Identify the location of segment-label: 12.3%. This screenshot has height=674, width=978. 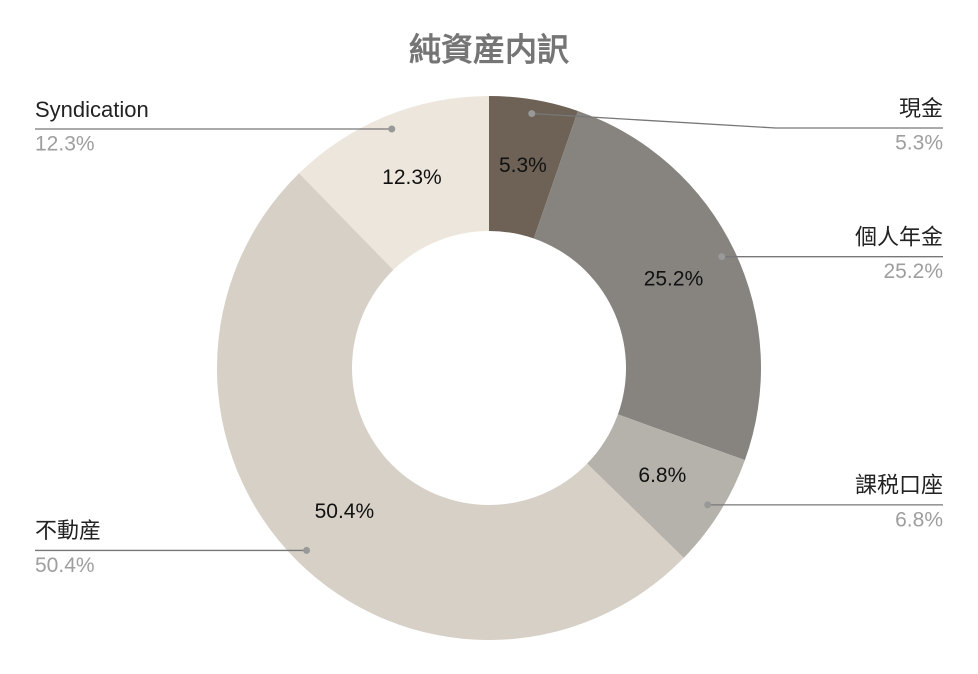
(412, 177).